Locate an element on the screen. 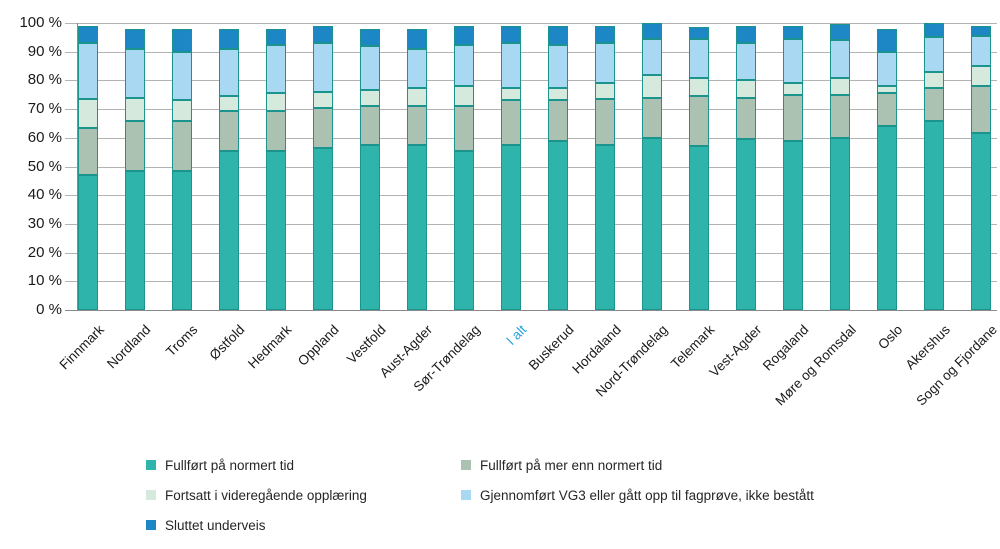 The width and height of the screenshot is (1000, 549). legend-label: Fullført på mer enn normert tid is located at coordinates (571, 465).